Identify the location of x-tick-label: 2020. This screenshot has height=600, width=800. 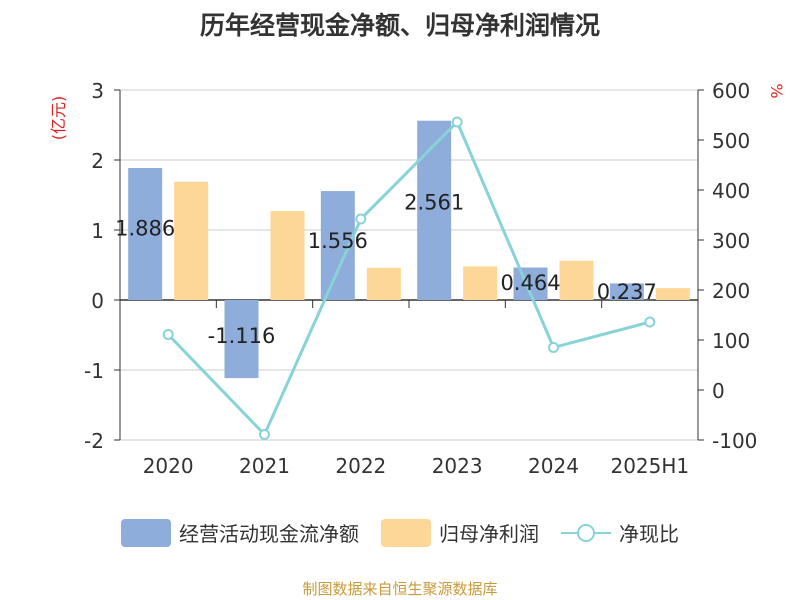
(168, 466).